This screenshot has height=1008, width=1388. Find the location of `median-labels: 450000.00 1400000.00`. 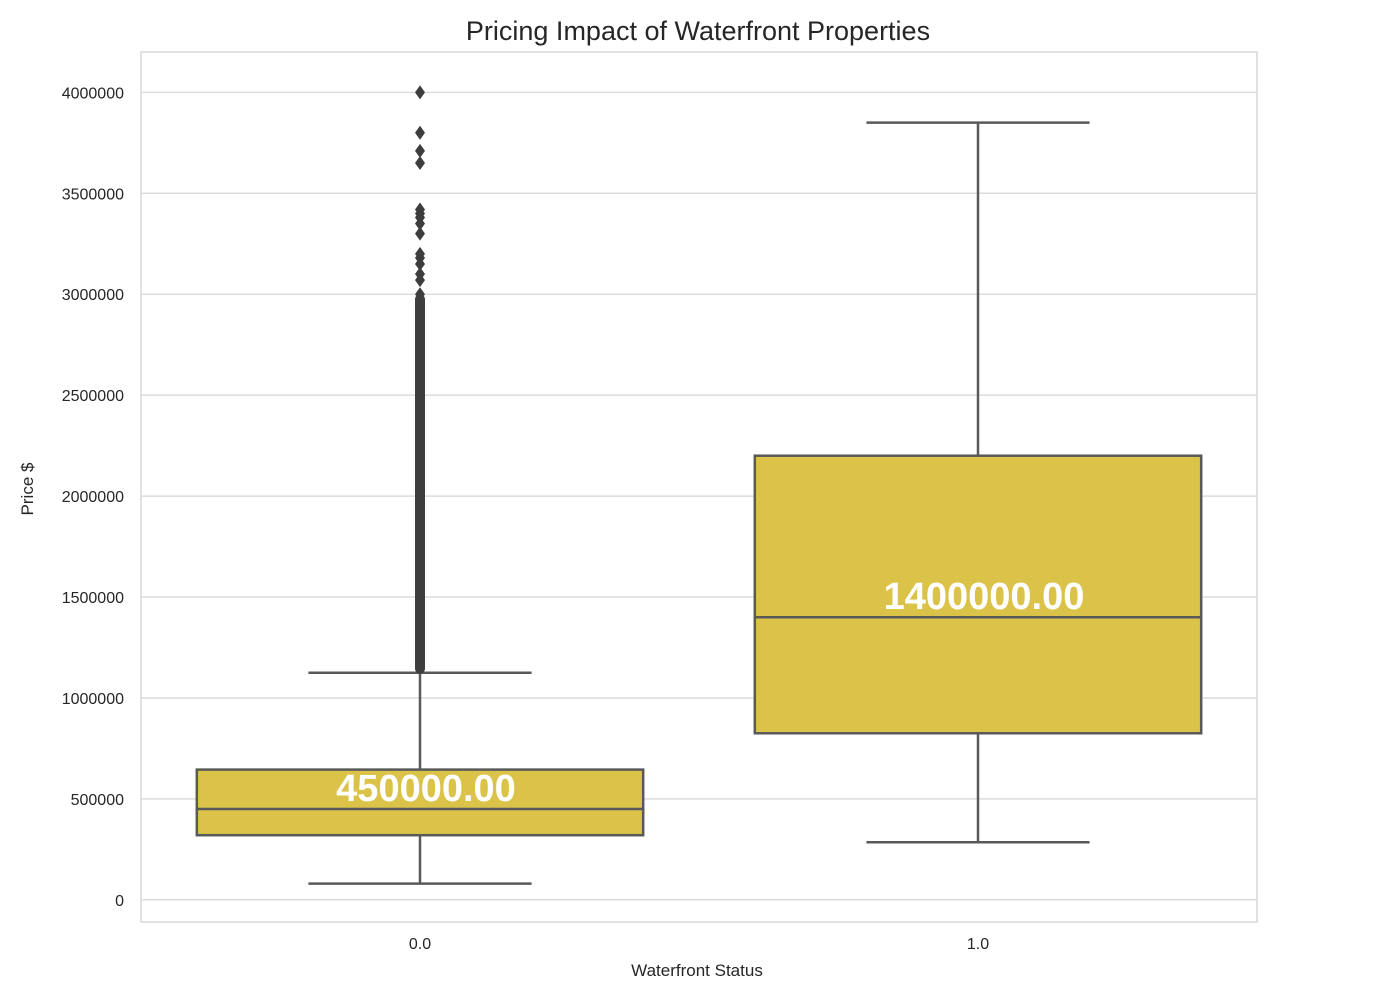

median-labels: 450000.00 1400000.00 is located at coordinates (710, 693).